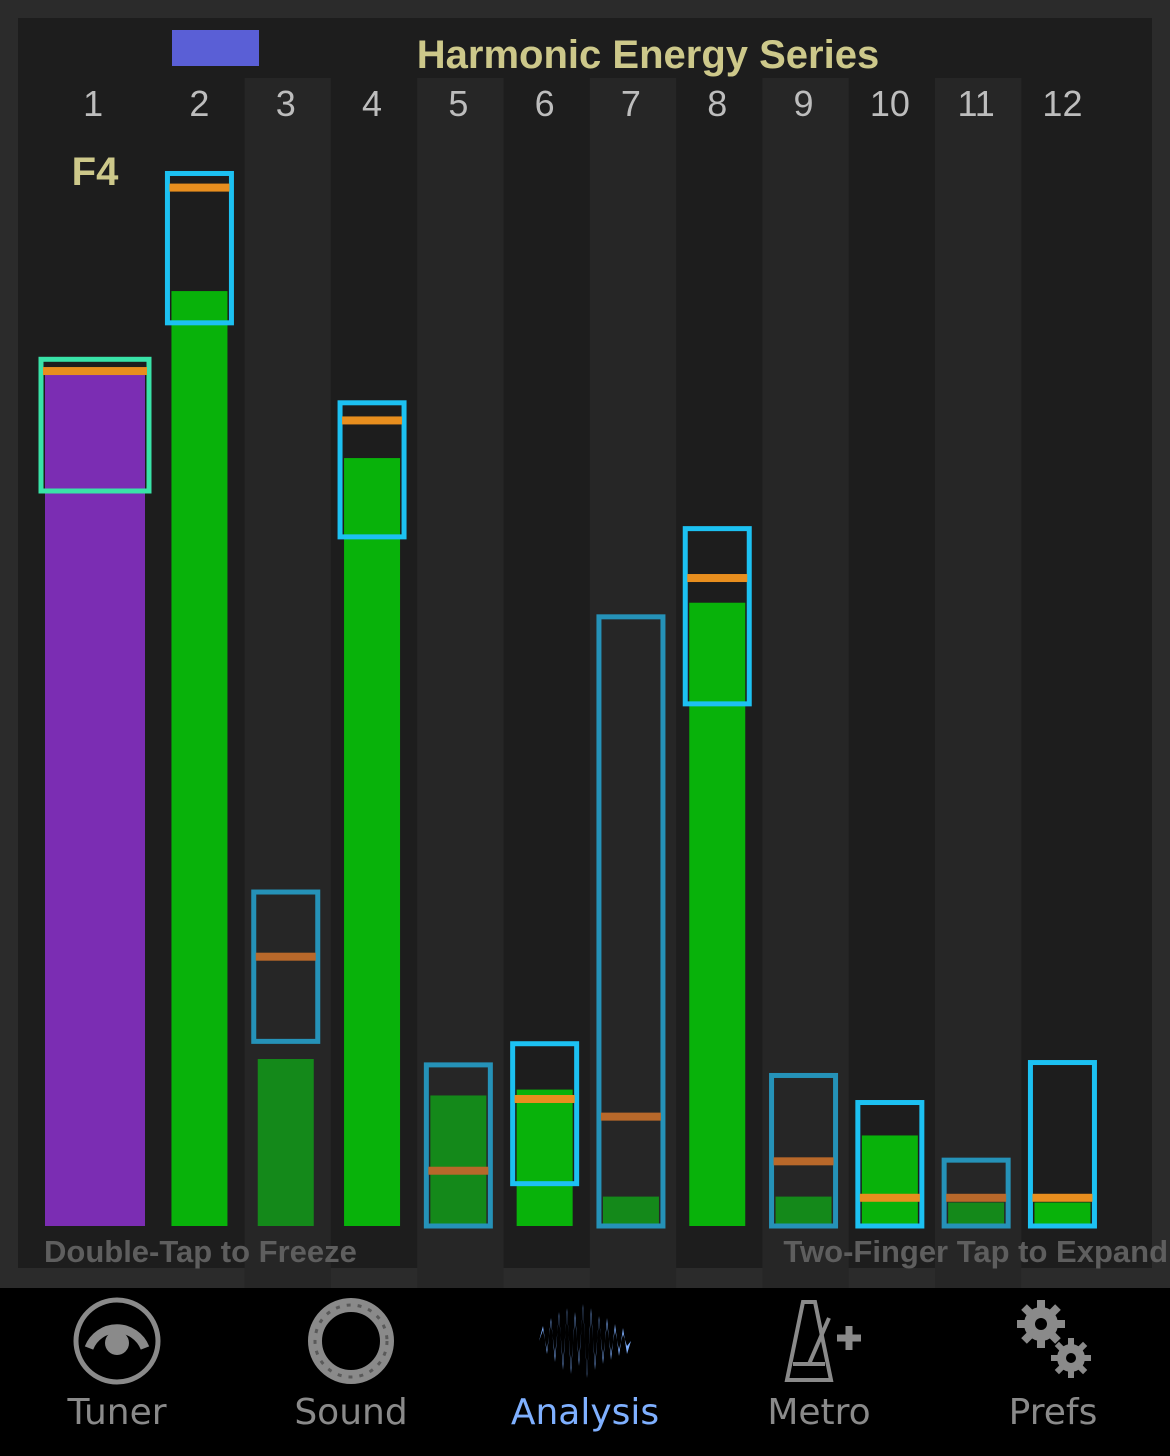 The image size is (1170, 1456). I want to click on harmonic-tick-label: 6, so click(545, 103).